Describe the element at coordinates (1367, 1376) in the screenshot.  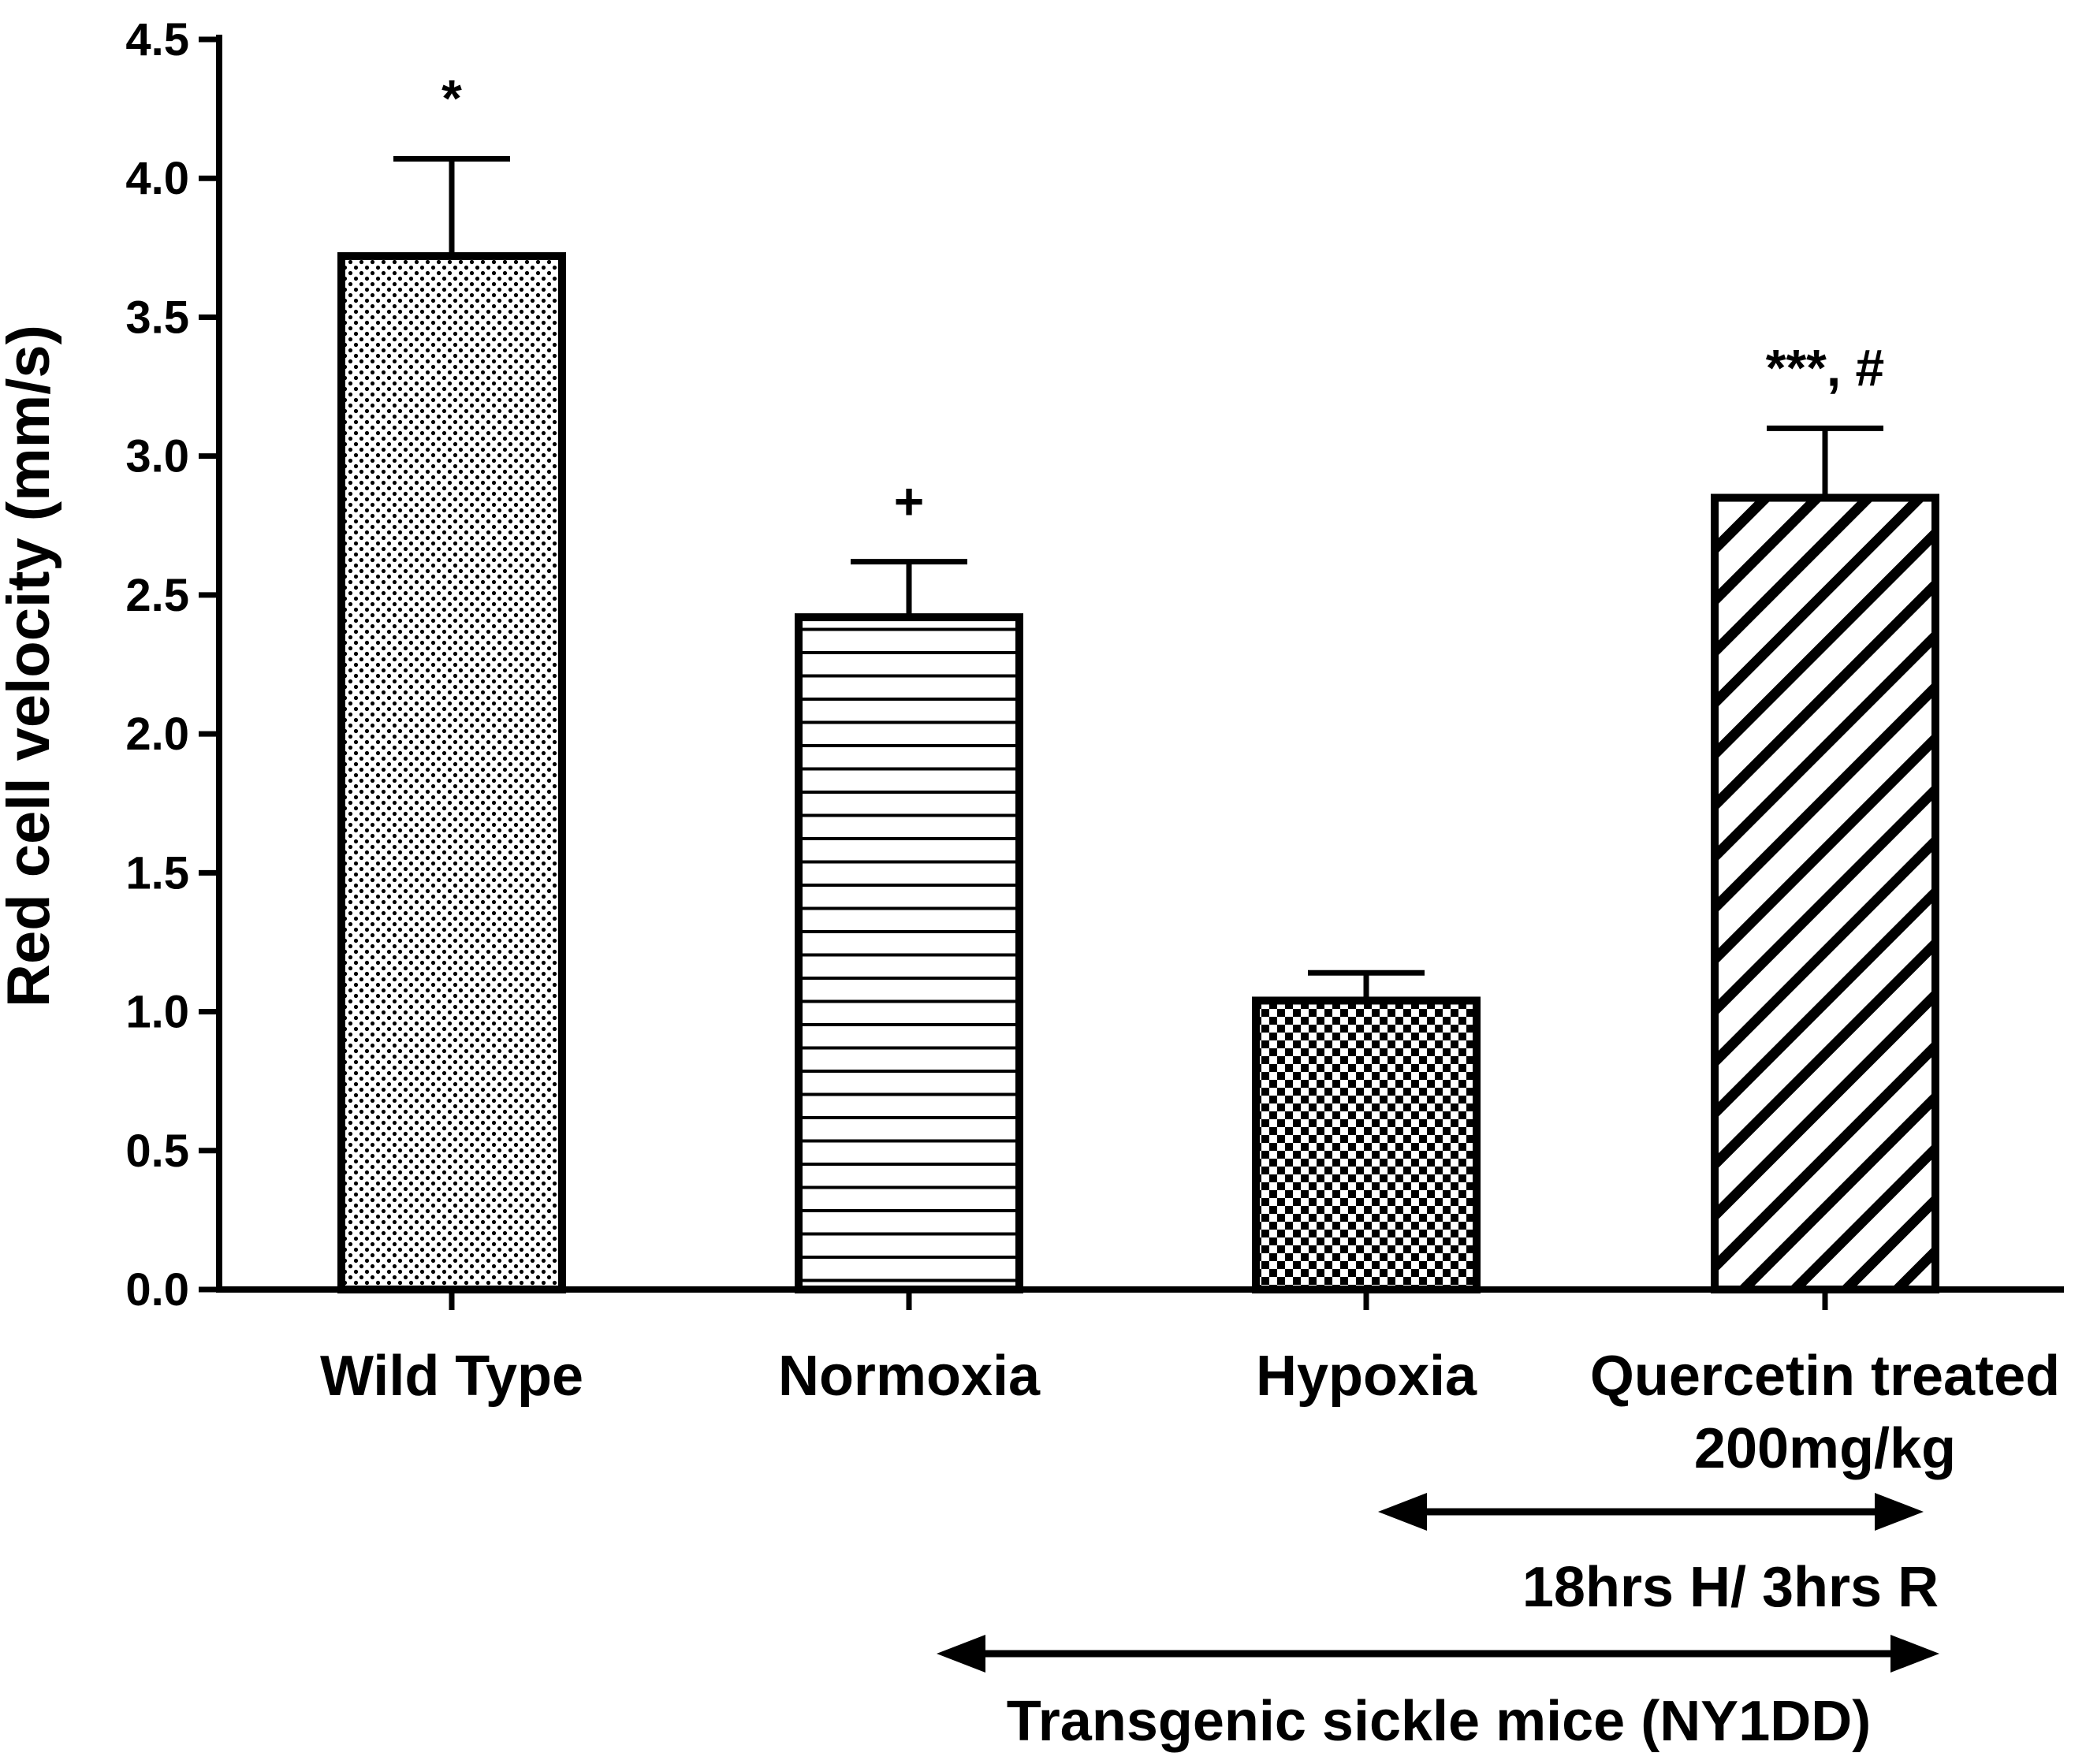
I see `x-category-label: Hypoxia` at that location.